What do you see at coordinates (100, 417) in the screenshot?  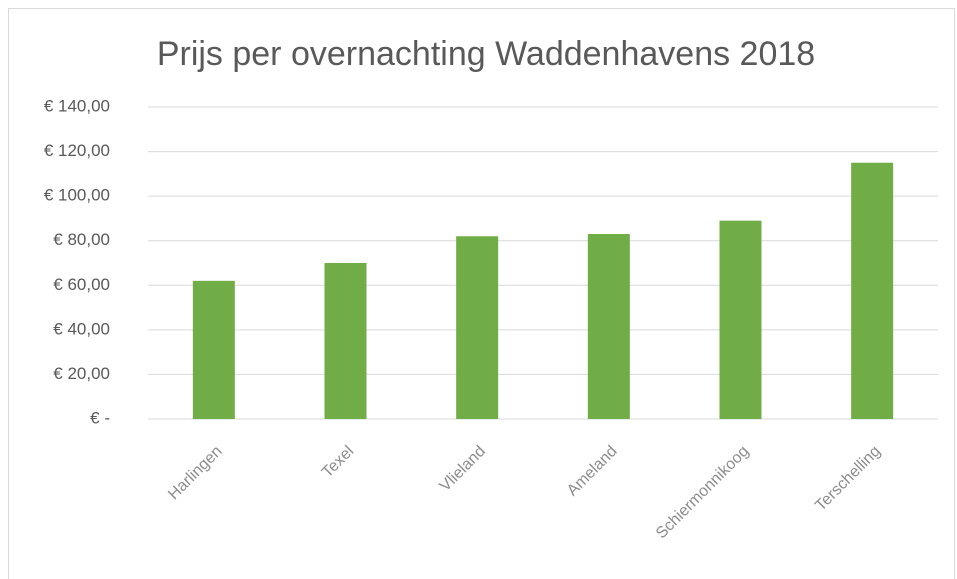 I see `y-tick-label: € -` at bounding box center [100, 417].